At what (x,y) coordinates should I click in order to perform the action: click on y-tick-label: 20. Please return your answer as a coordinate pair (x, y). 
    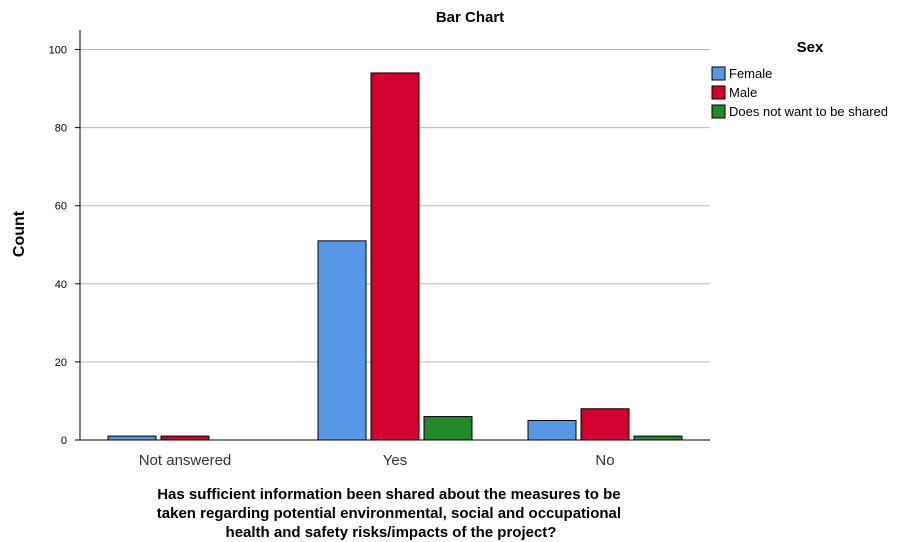
    Looking at the image, I should click on (61, 363).